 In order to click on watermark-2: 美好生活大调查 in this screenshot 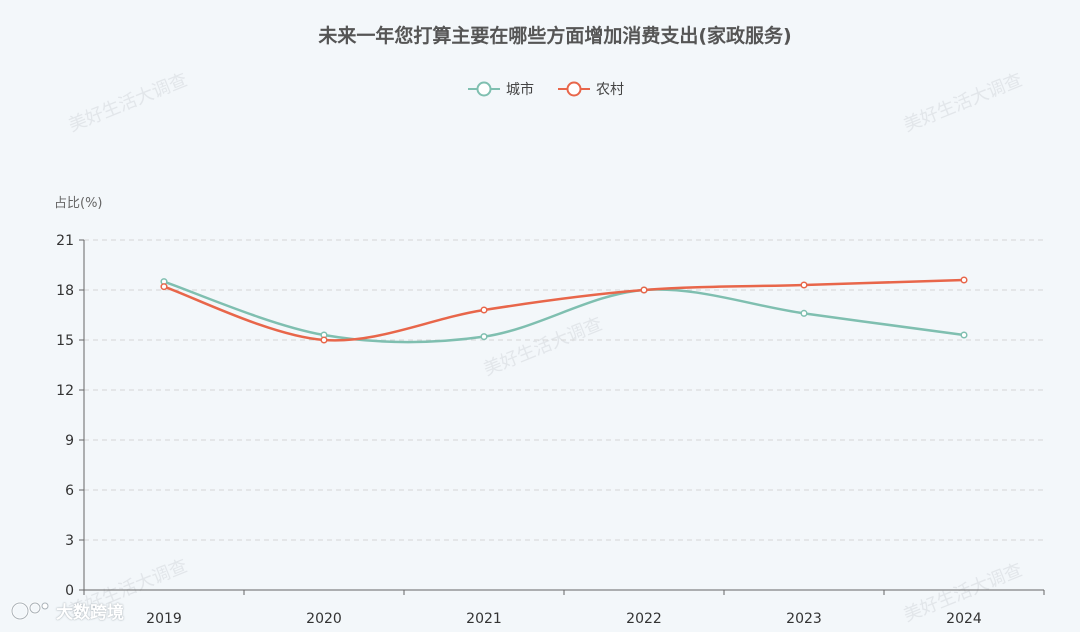, I will do `click(543, 347)`.